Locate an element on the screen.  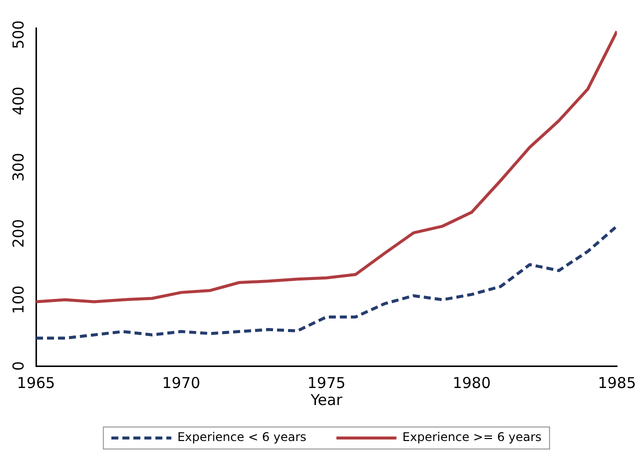
x-axis-title: Year is located at coordinates (327, 399).